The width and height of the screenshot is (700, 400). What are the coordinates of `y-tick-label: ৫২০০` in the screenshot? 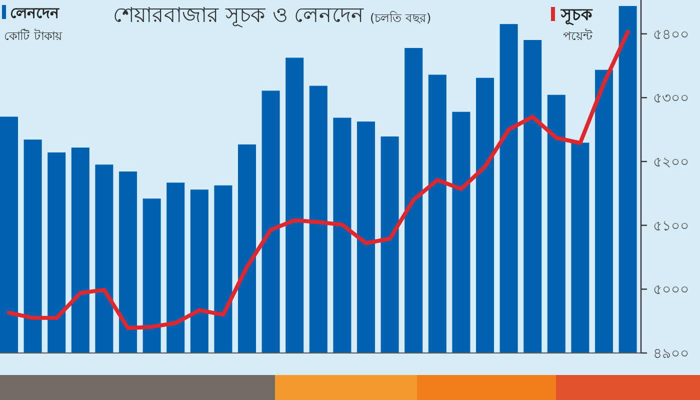 It's located at (671, 162).